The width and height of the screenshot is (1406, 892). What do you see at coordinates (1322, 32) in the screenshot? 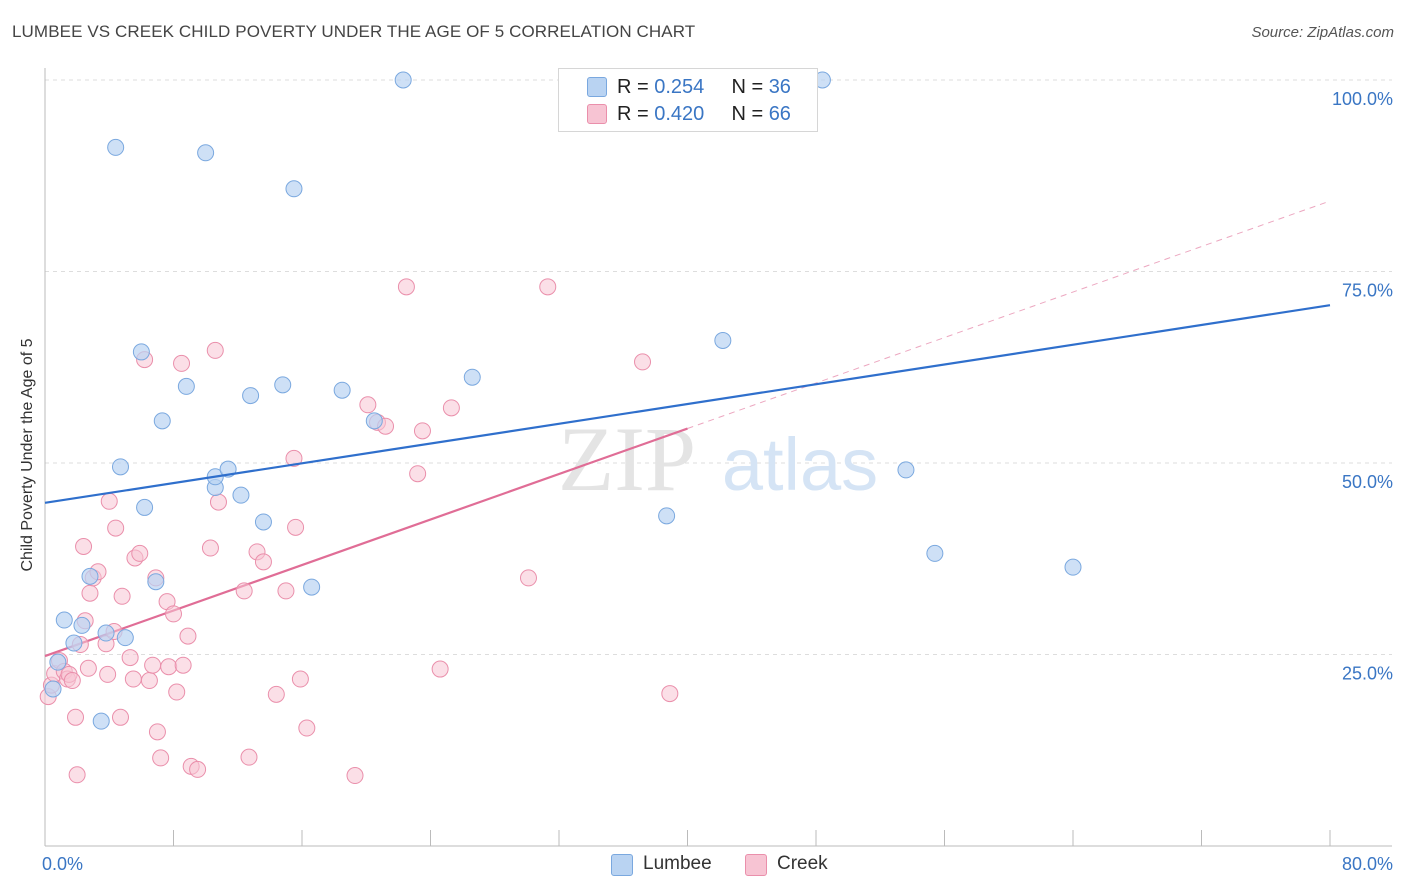
I see `source-label: Source: ZipAtlas.com` at bounding box center [1322, 32].